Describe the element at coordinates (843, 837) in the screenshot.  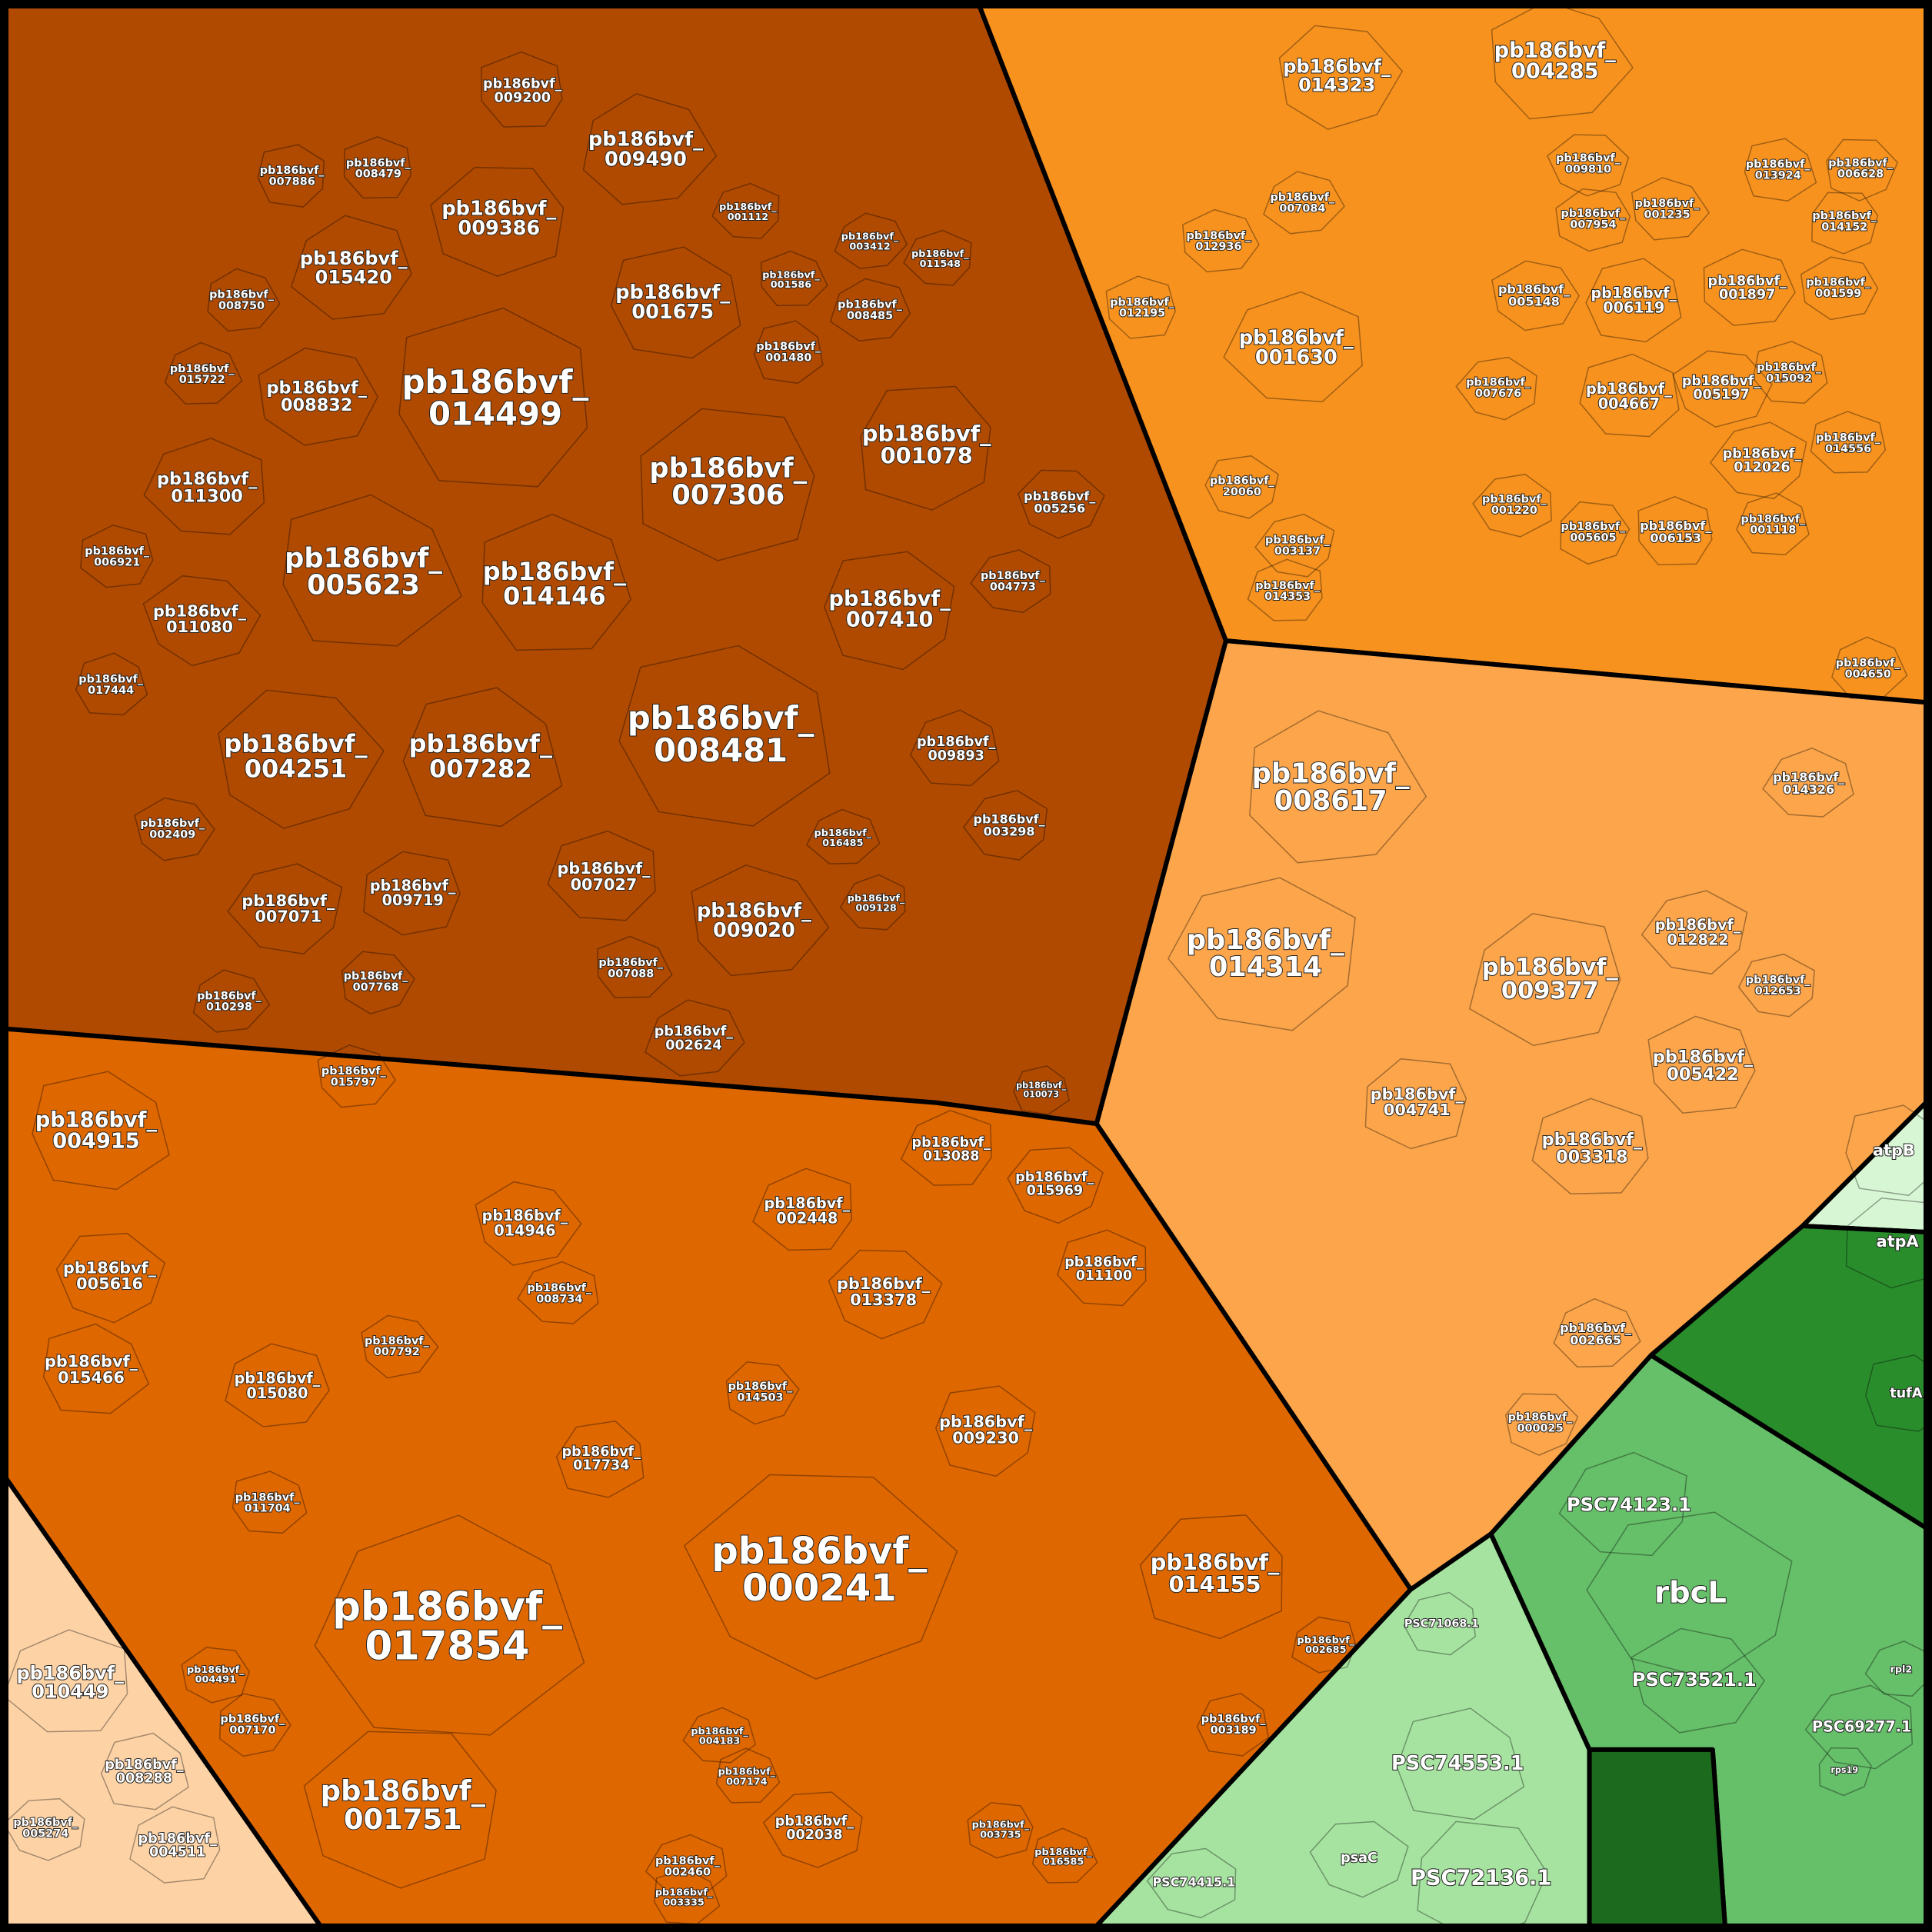
I see `cell-label: pb186bvf_ 016485` at that location.